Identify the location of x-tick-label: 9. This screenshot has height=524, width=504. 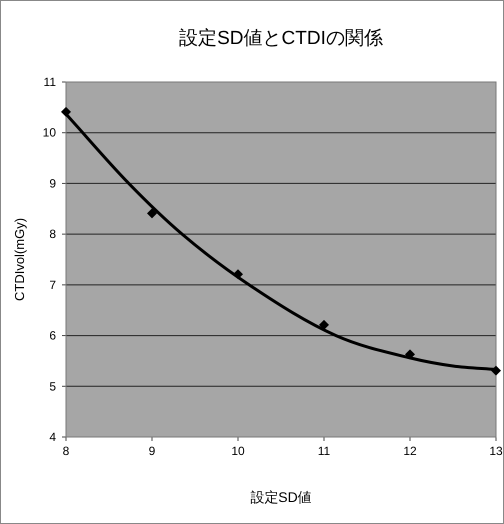
(152, 451).